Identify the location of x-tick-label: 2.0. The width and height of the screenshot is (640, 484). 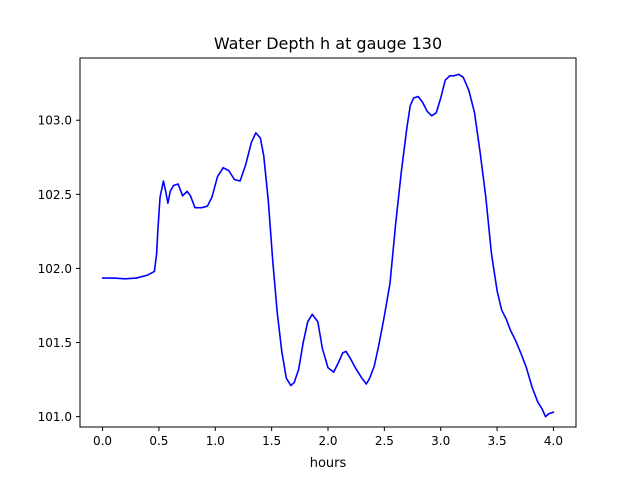
(327, 441).